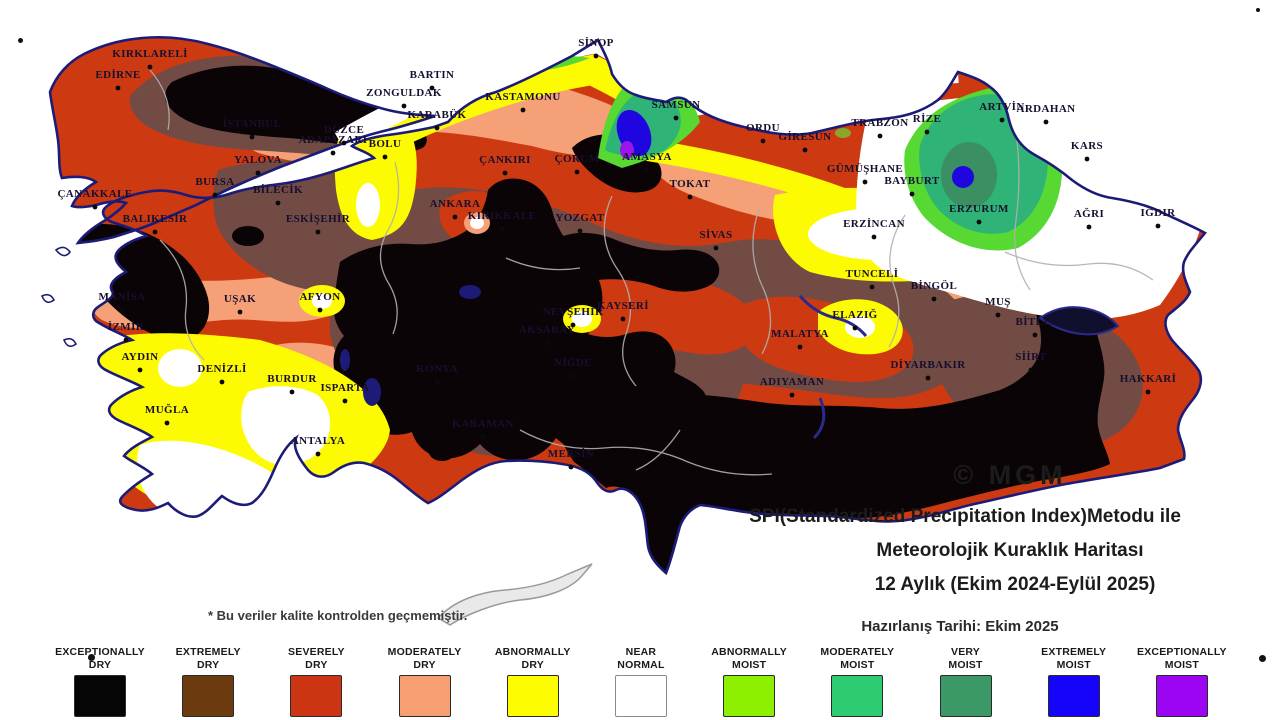 This screenshot has height=720, width=1280. I want to click on city-label: İSTANBUL, so click(252, 124).